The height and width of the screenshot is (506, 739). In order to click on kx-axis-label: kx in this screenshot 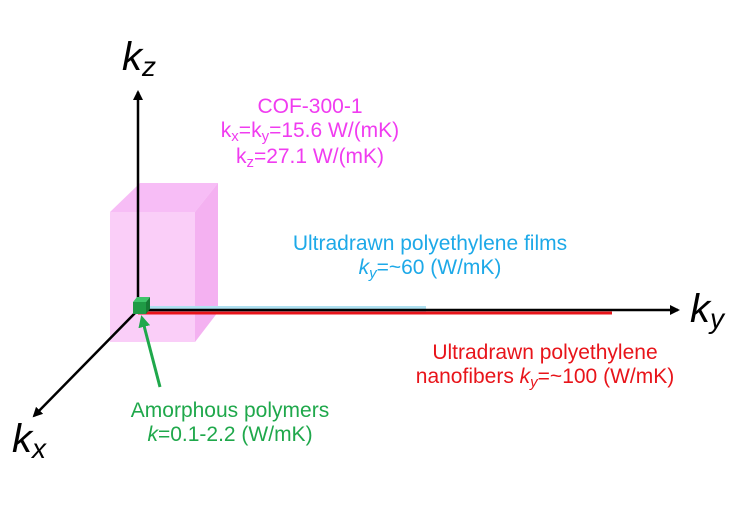, I will do `click(29, 440)`.